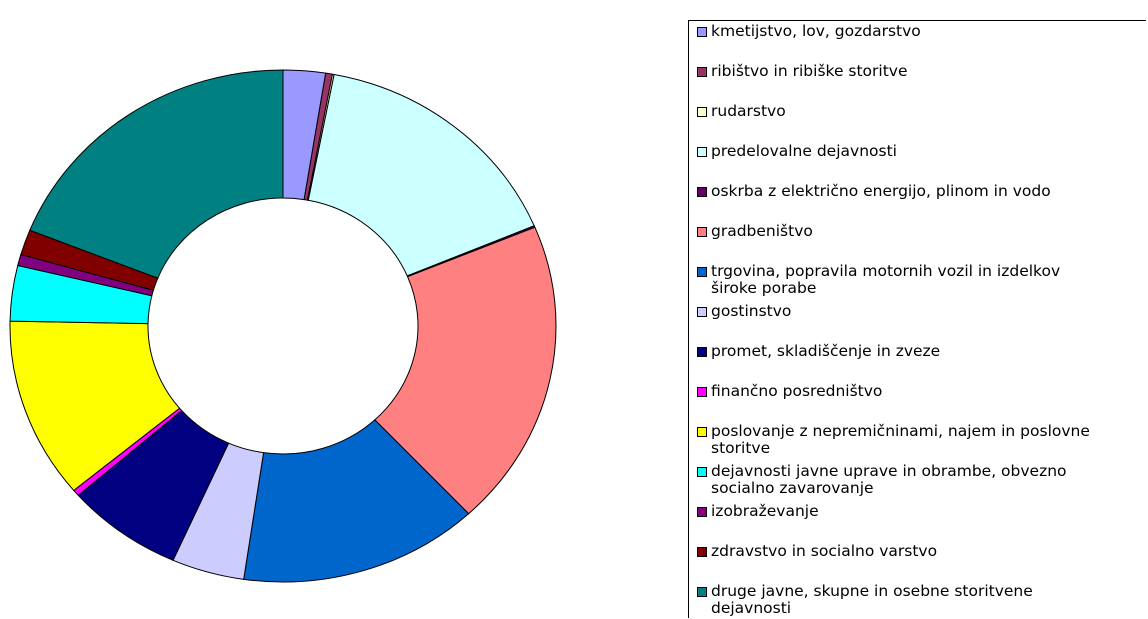 This screenshot has height=619, width=1148. I want to click on legend-item: promet, skladiščenje in zveze, so click(901, 351).